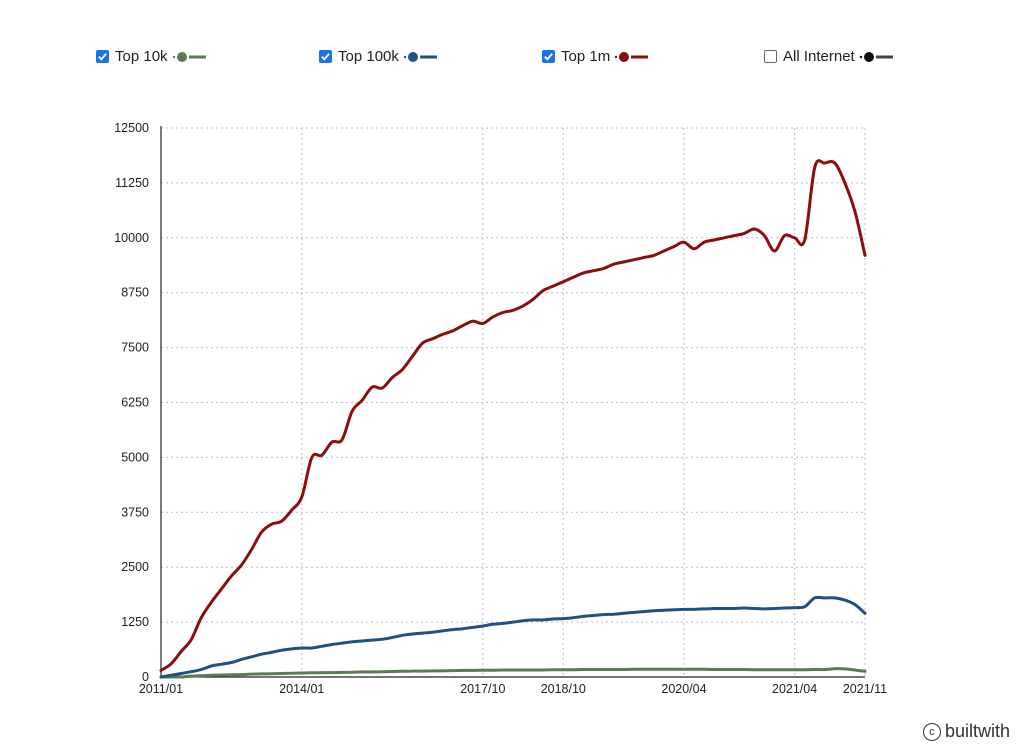 This screenshot has width=1024, height=750. I want to click on legend-item-top-100k: Top 100k, so click(379, 56).